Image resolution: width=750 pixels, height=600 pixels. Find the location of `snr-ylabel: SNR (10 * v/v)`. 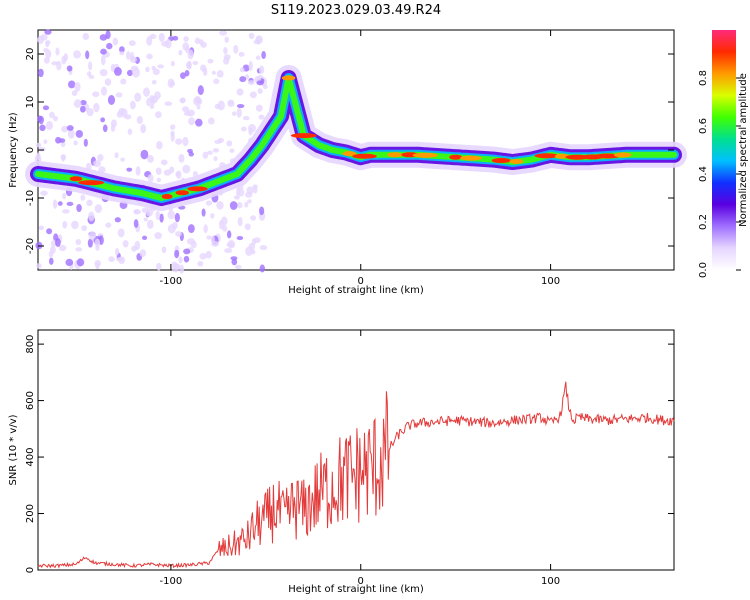

snr-ylabel: SNR (10 * v/v) is located at coordinates (13, 449).